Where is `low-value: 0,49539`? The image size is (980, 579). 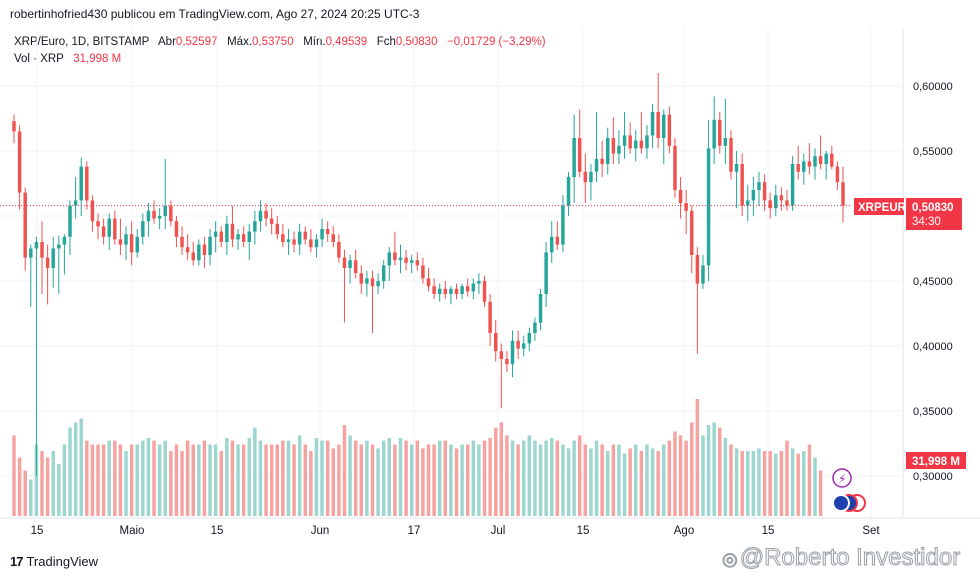
low-value: 0,49539 is located at coordinates (346, 42).